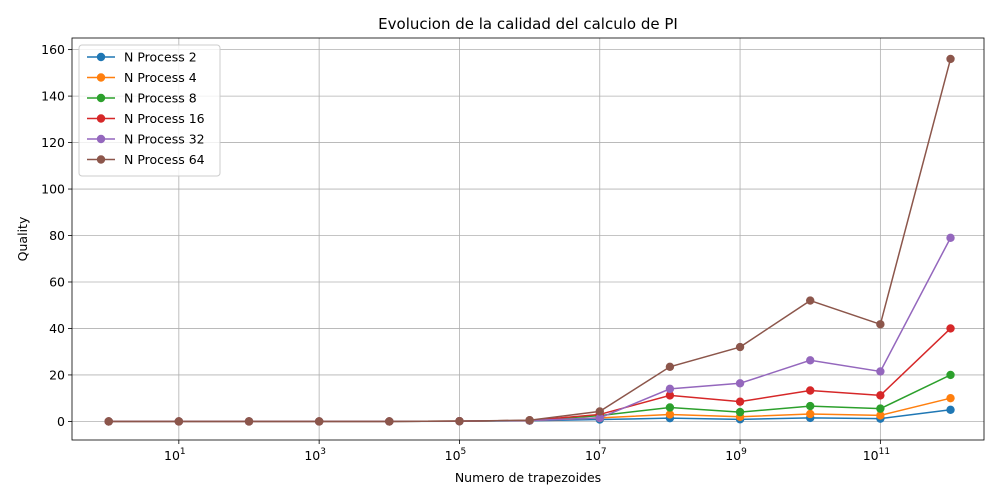  Describe the element at coordinates (164, 139) in the screenshot. I see `legend-label: N Process 32` at that location.